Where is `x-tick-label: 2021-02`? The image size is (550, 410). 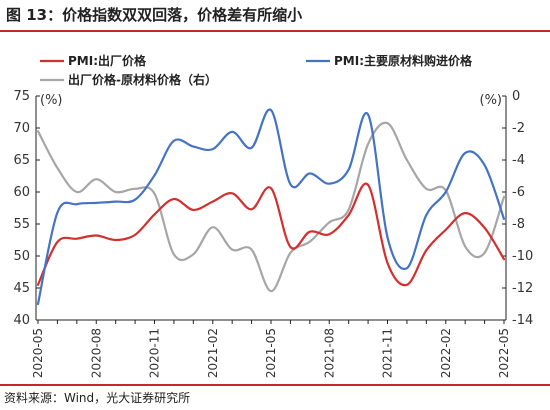
x-tick-label: 2021-02 is located at coordinates (213, 353).